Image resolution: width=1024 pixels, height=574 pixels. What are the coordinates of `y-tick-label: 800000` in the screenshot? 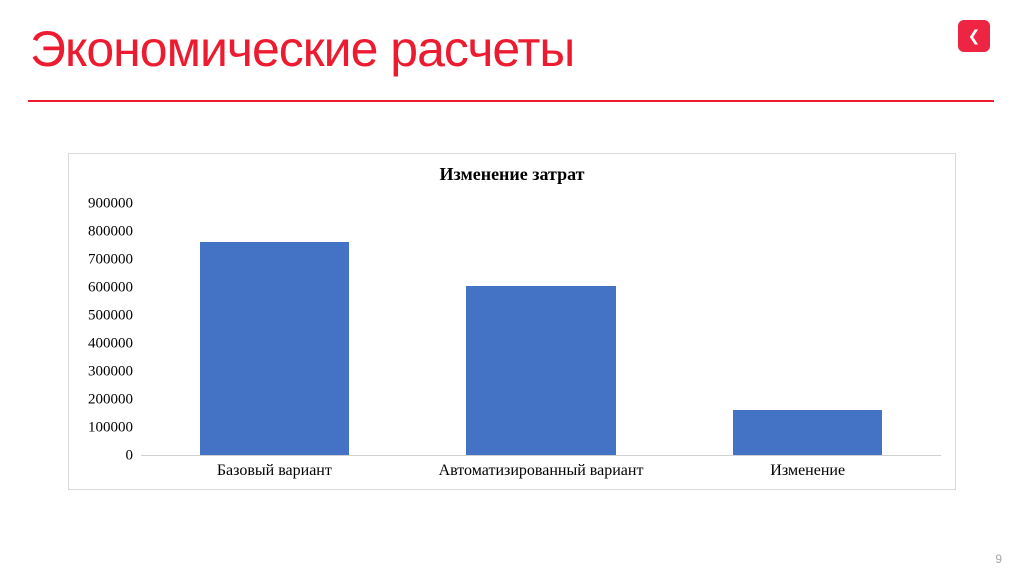 It's located at (110, 231).